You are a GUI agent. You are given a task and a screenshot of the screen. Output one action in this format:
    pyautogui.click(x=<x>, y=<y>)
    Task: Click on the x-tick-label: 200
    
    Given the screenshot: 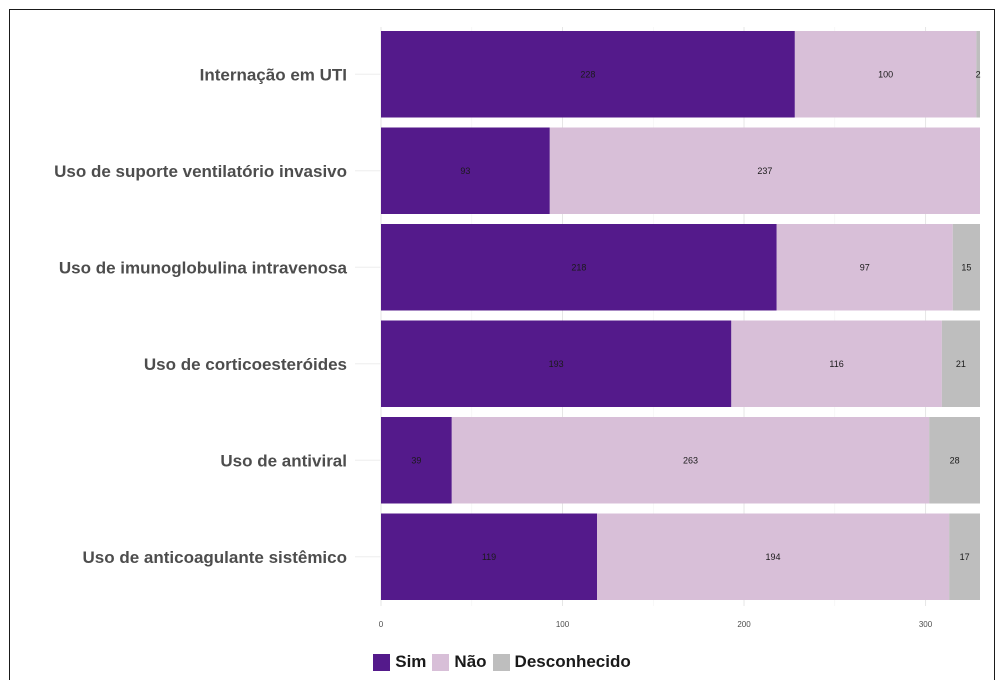 What is the action you would take?
    pyautogui.click(x=744, y=624)
    